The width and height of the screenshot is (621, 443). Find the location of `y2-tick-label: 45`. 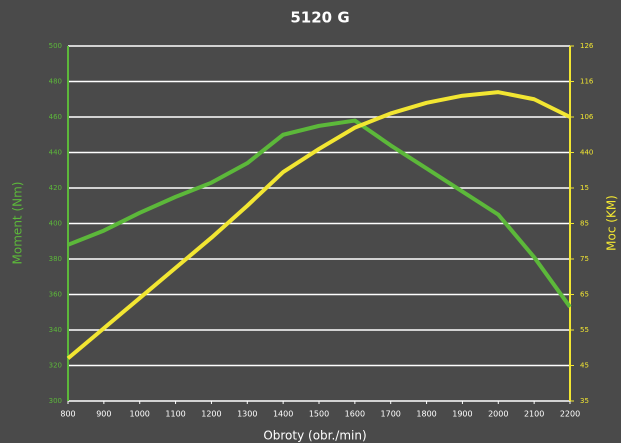

y2-tick-label: 45 is located at coordinates (584, 366).